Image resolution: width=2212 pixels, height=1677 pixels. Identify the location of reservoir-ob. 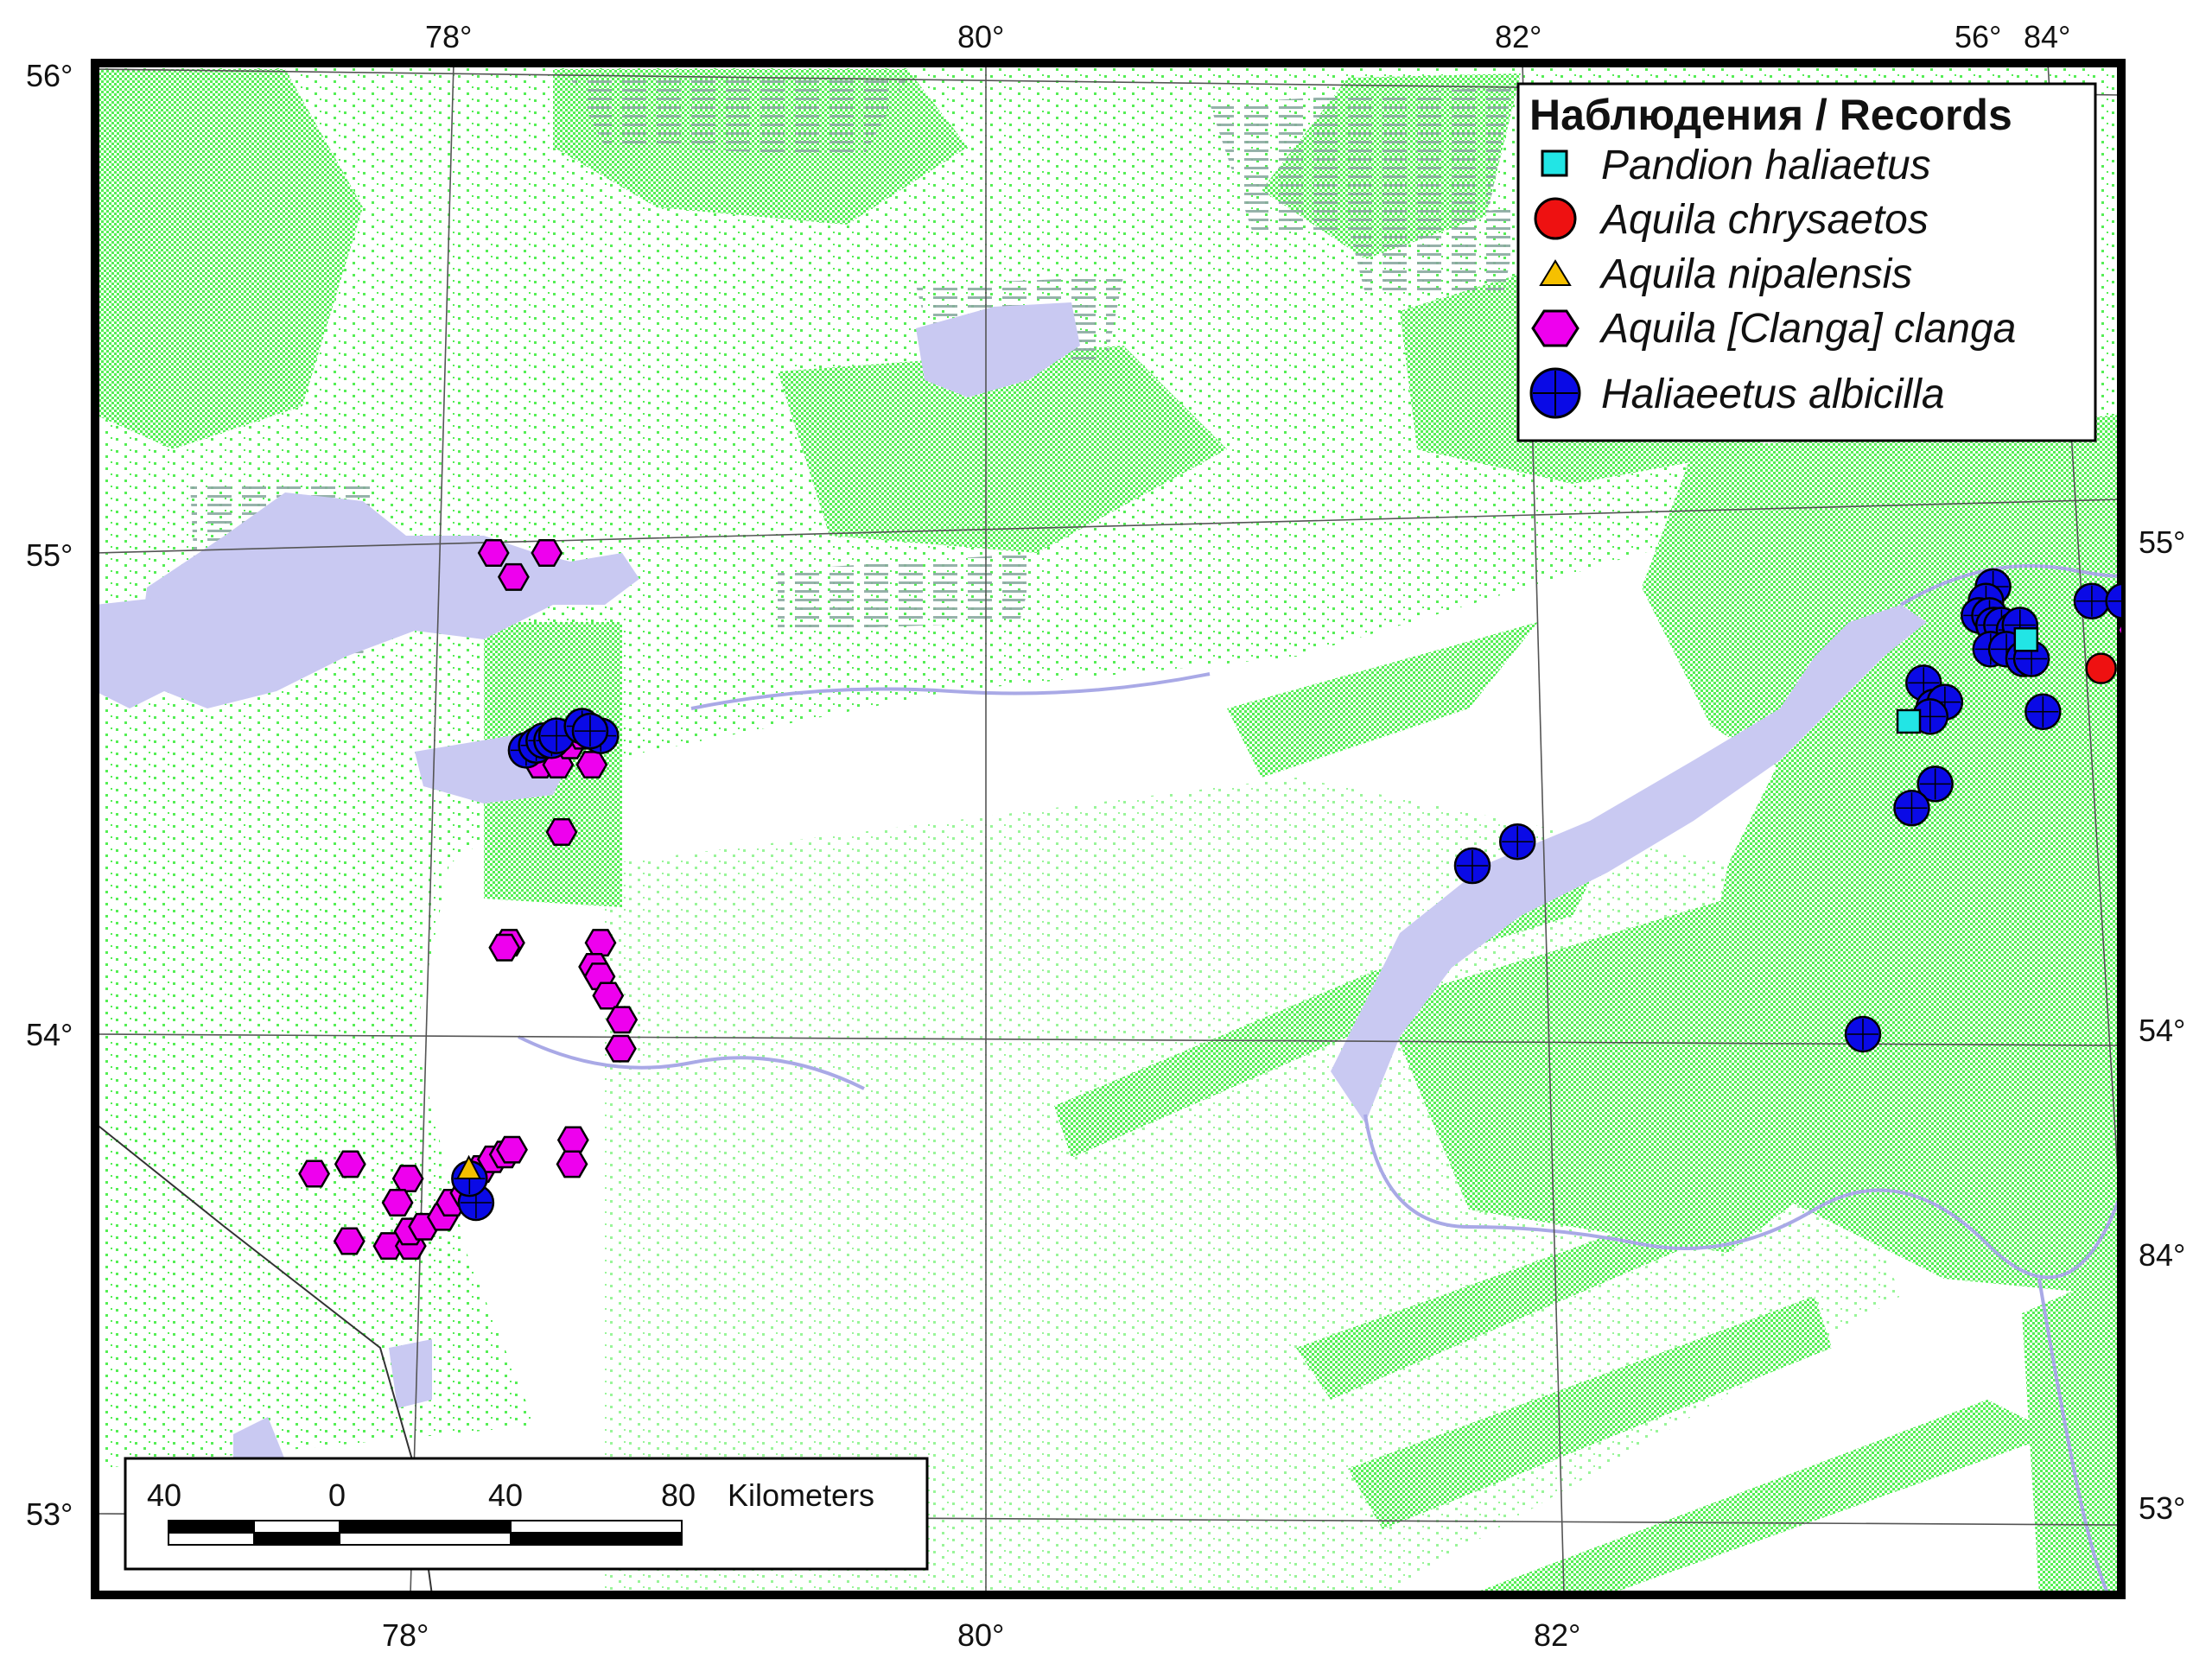
(1629, 864).